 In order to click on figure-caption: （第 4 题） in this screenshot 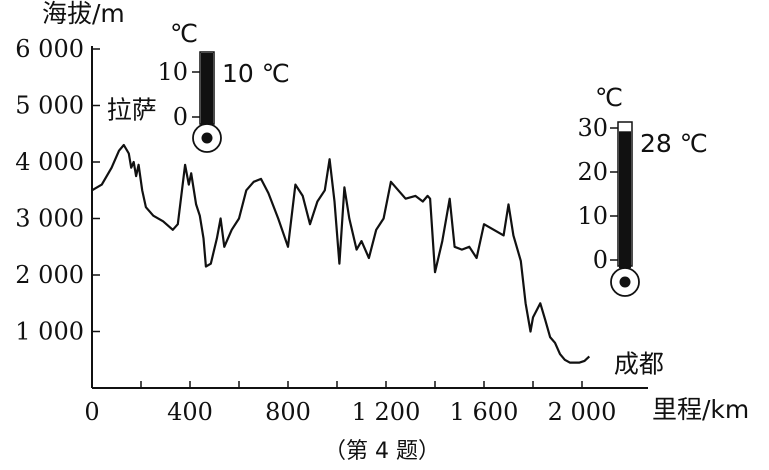, I will do `click(382, 451)`.